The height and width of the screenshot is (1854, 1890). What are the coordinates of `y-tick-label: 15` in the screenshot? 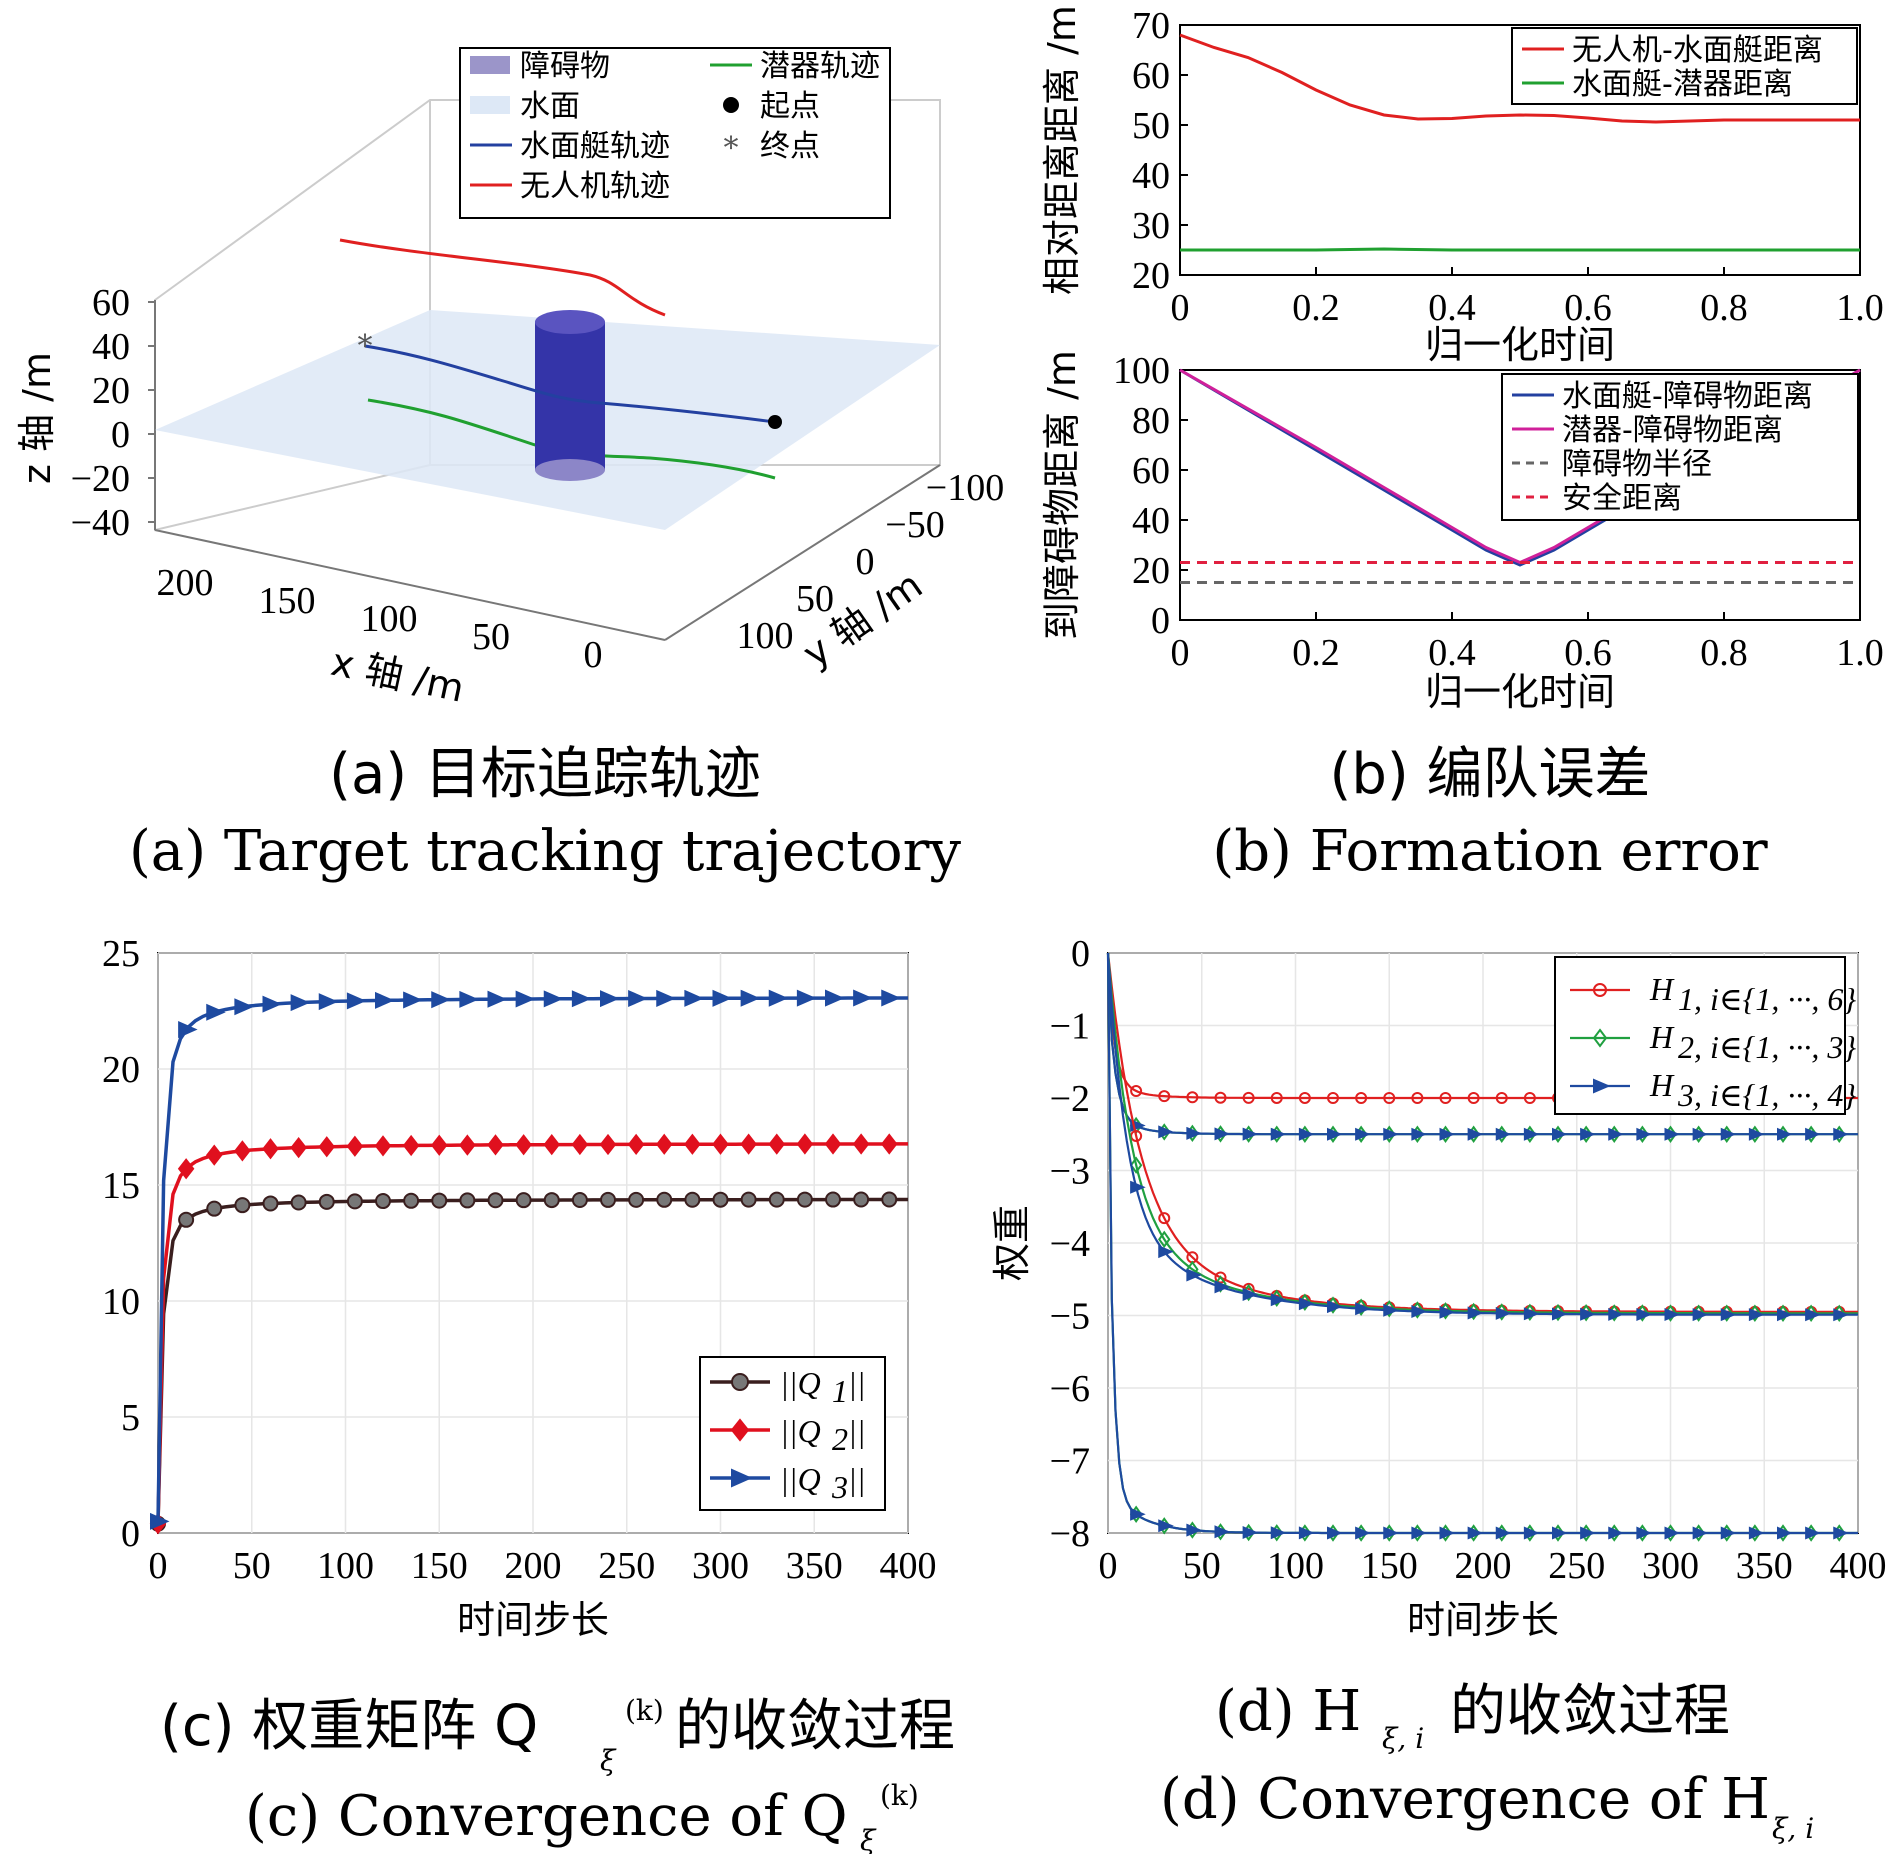 It's located at (121, 1186).